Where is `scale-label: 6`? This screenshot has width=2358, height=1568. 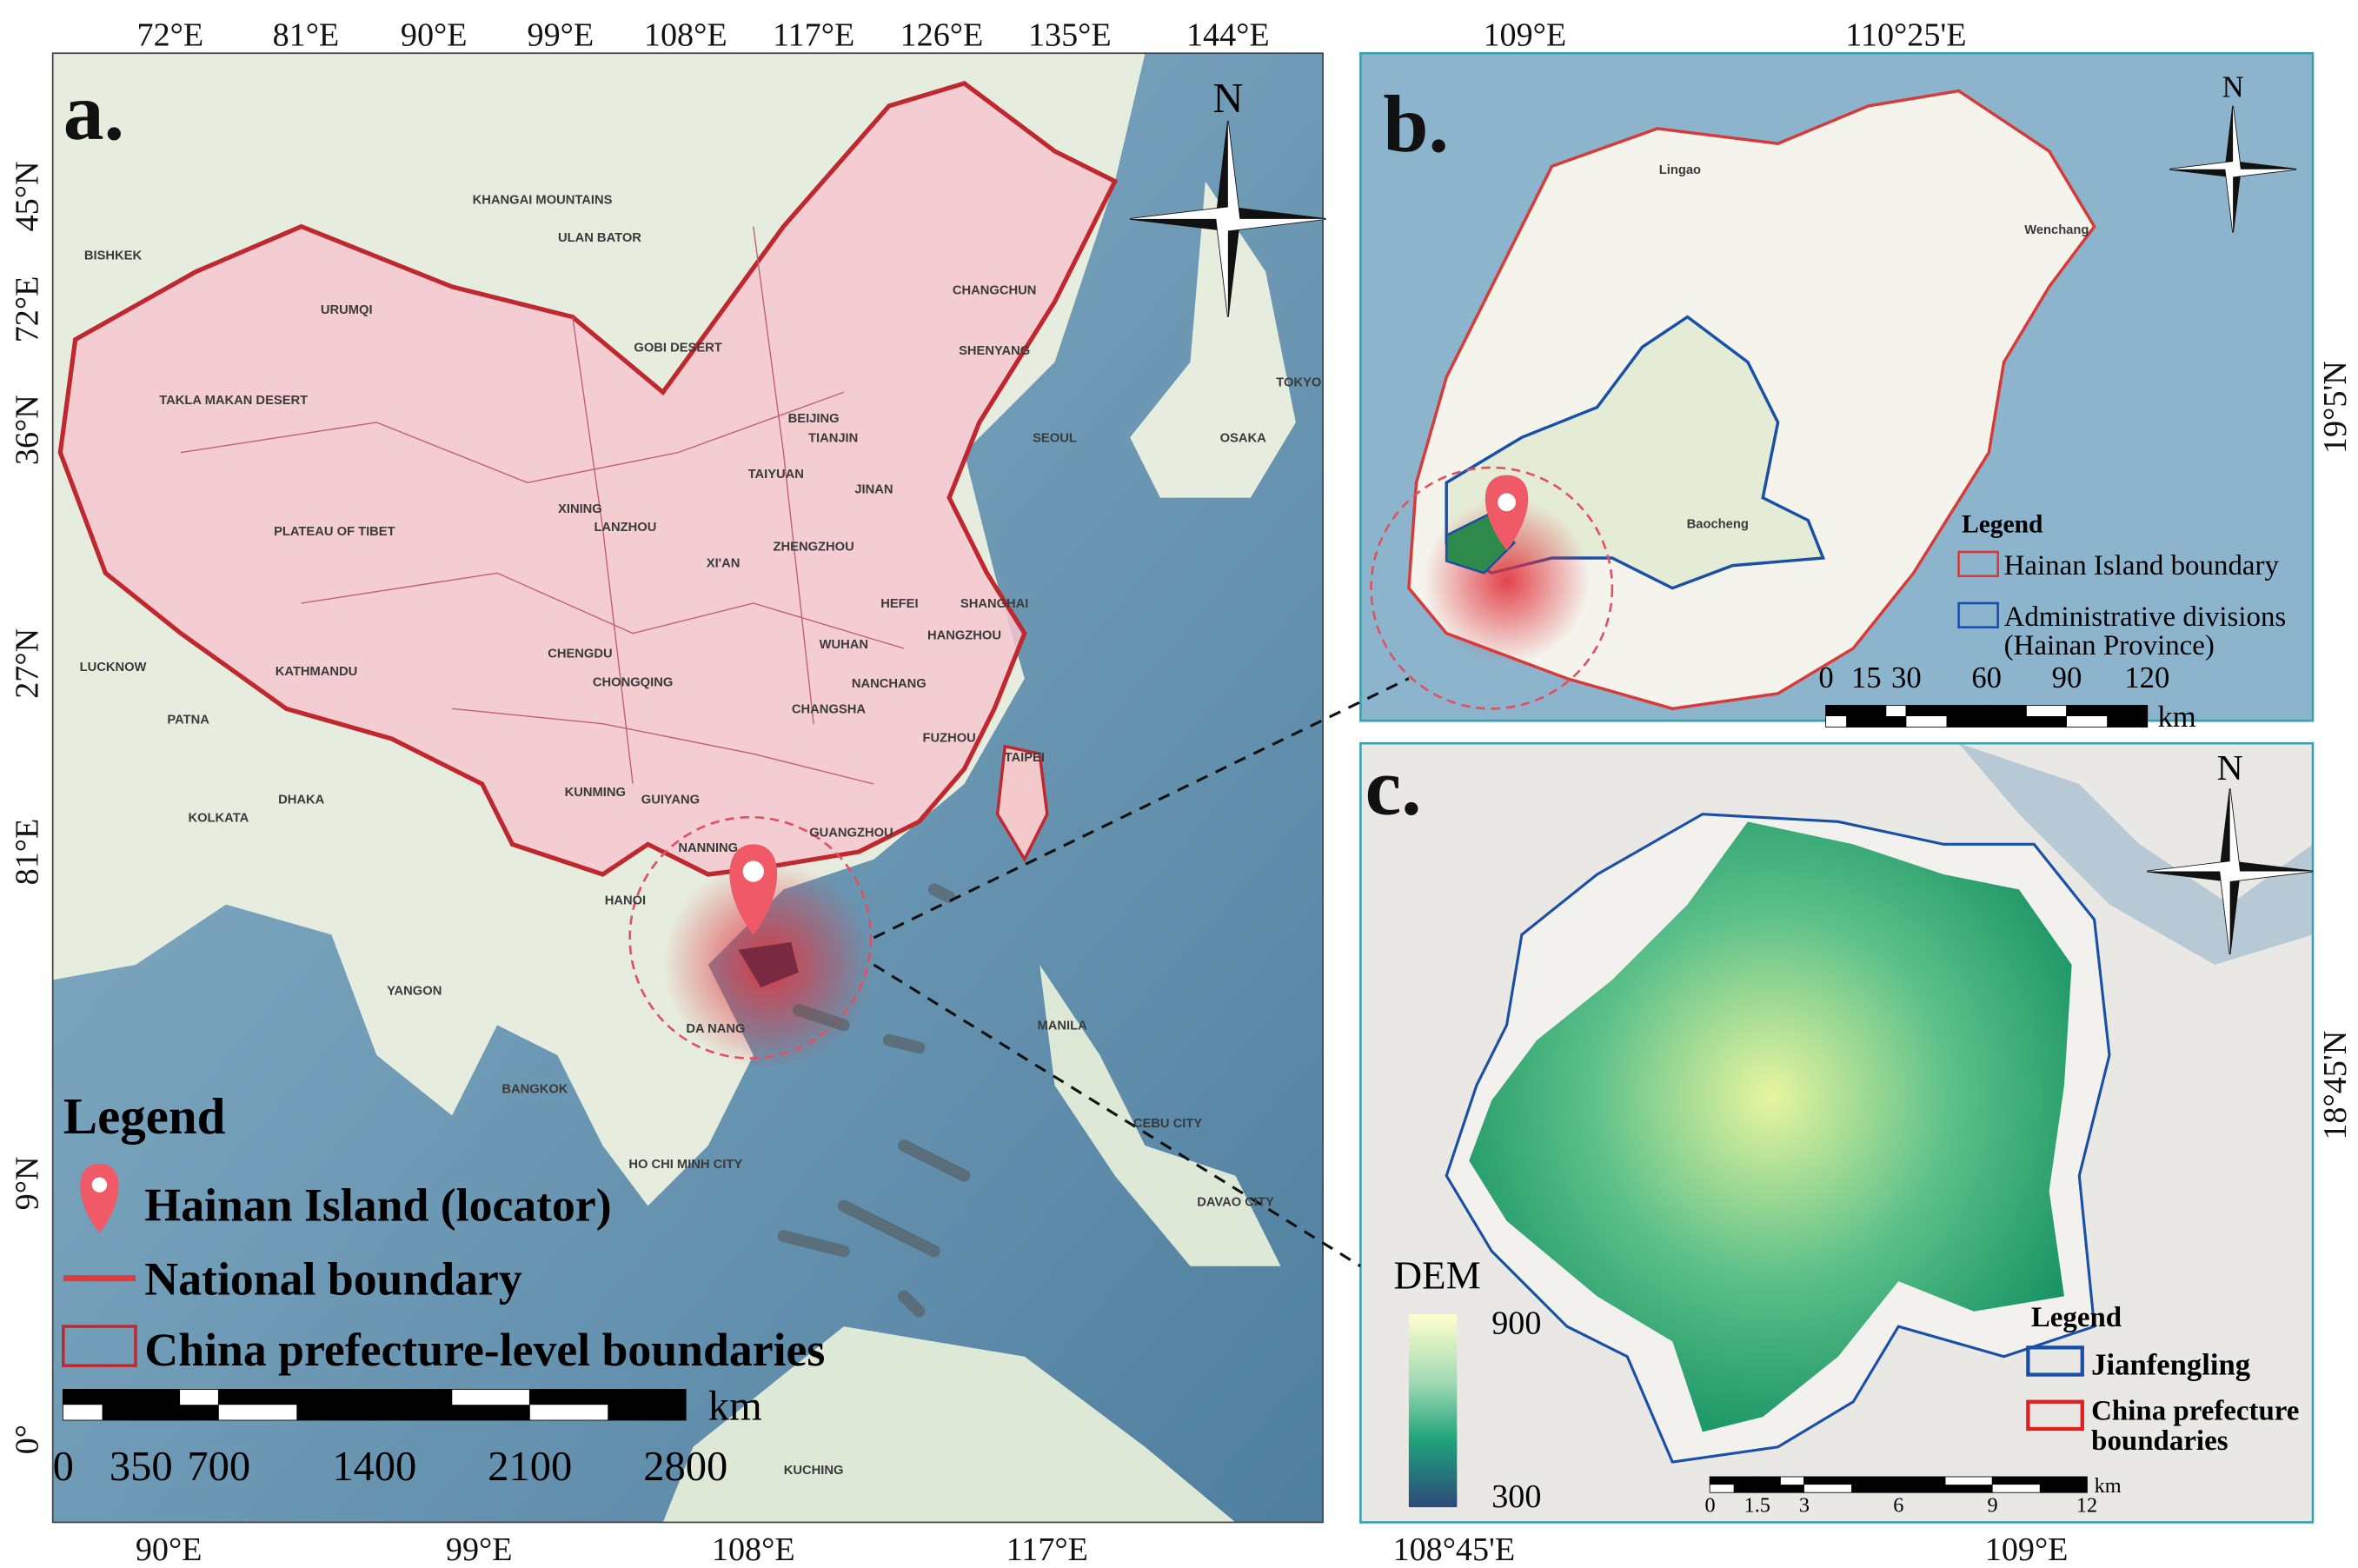 scale-label: 6 is located at coordinates (1898, 1505).